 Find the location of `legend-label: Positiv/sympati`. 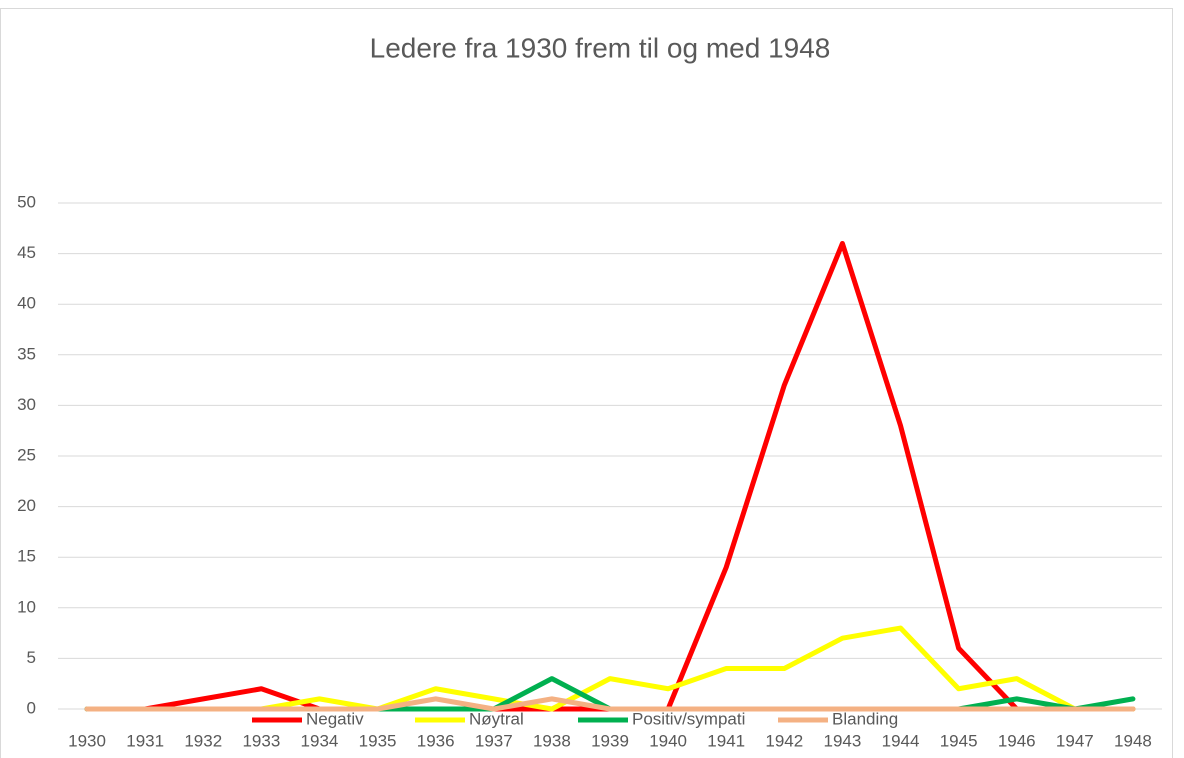

legend-label: Positiv/sympati is located at coordinates (688, 718).